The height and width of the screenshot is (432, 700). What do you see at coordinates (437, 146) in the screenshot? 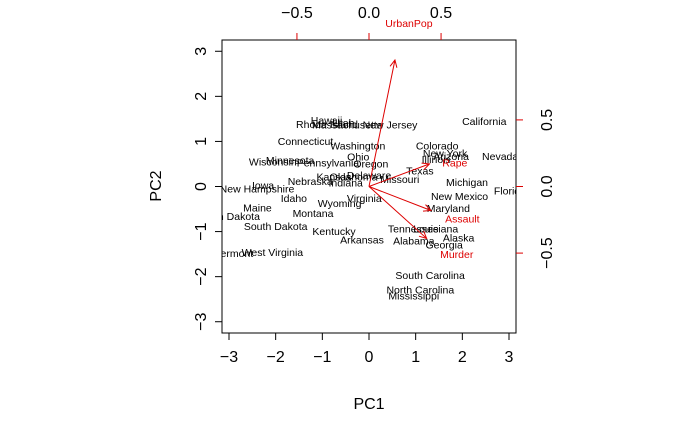
I see `point-label-colorado: Colorado` at bounding box center [437, 146].